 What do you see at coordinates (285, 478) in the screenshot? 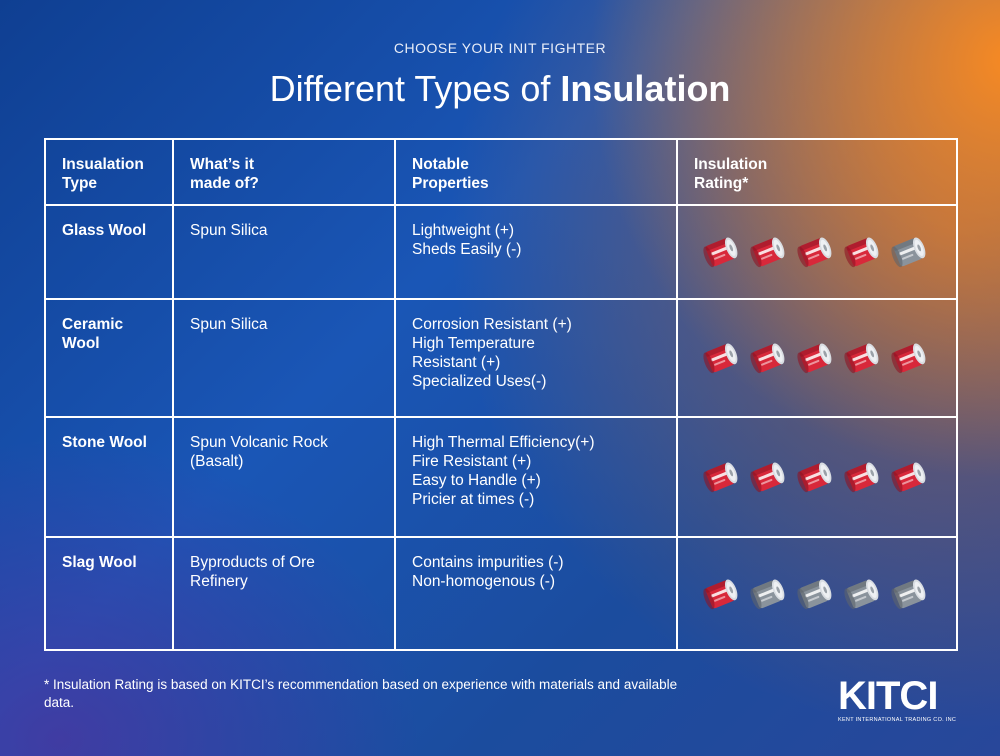
I see `row-made-of: Spun Volcanic Rock (Basalt)` at bounding box center [285, 478].